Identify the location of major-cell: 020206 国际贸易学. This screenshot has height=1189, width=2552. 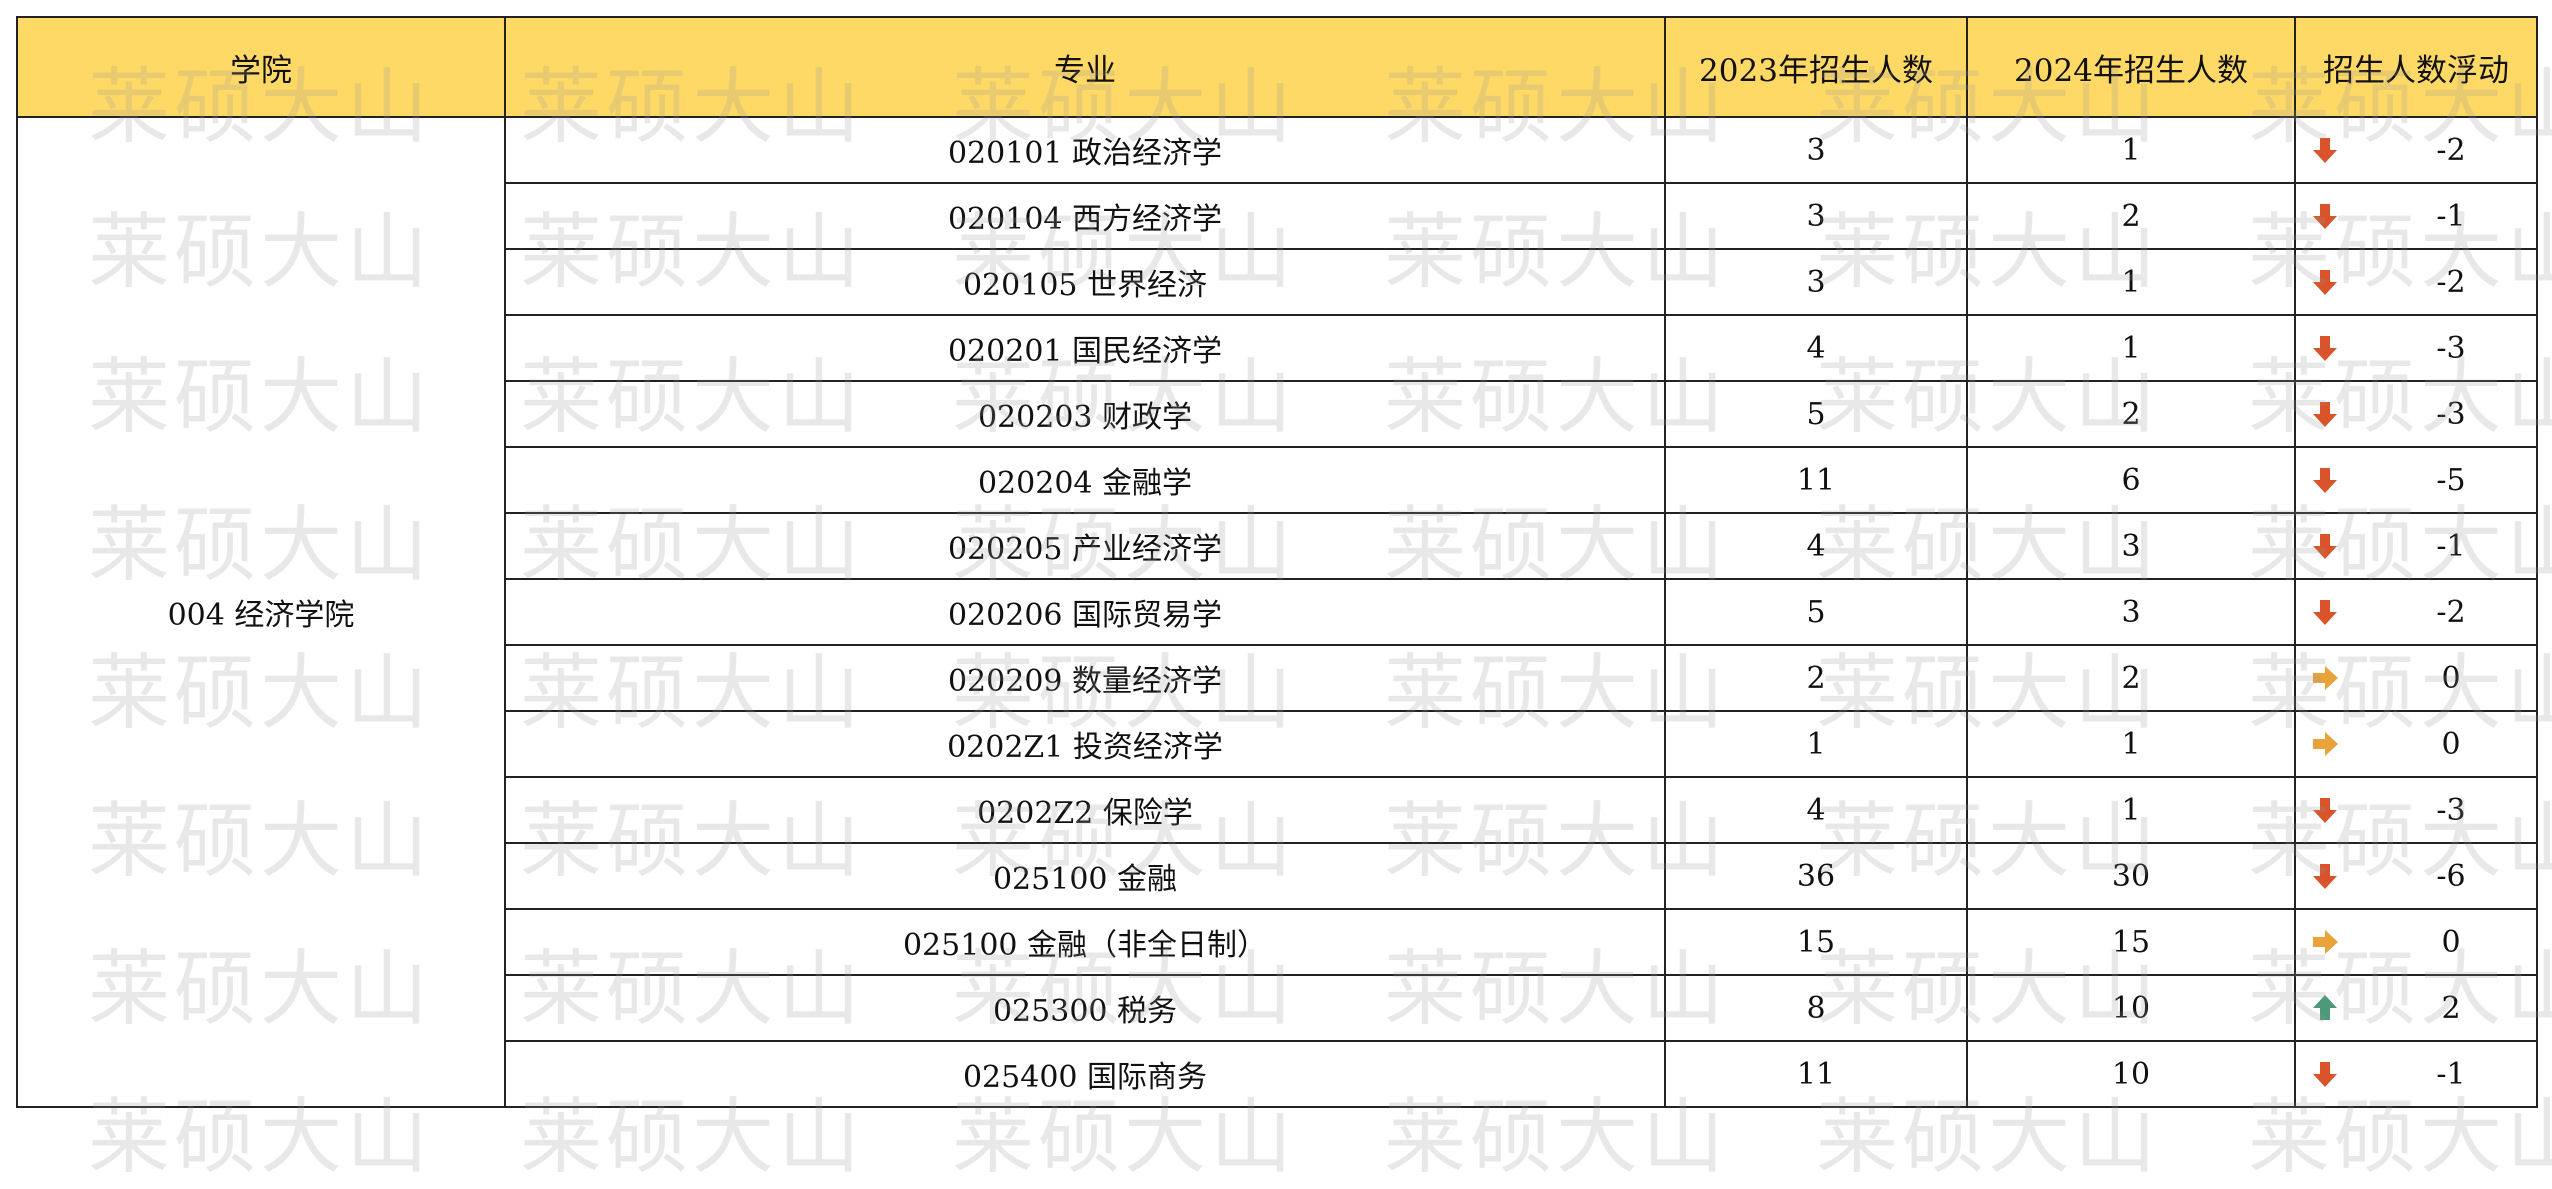
(1085, 612).